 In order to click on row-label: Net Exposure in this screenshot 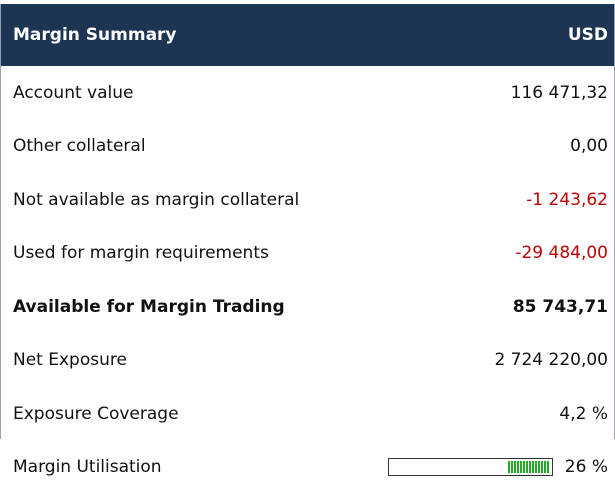, I will do `click(70, 360)`.